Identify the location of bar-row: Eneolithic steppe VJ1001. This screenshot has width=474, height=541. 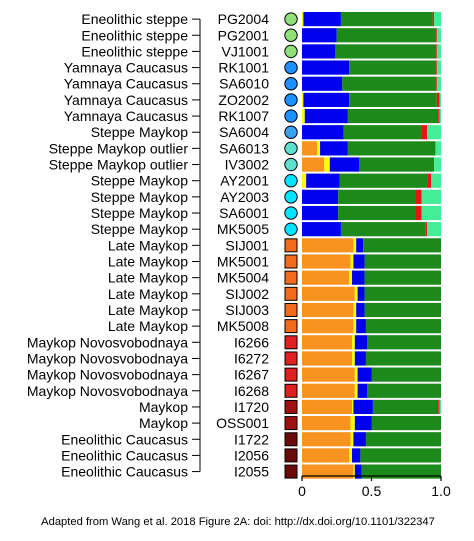
(261, 51).